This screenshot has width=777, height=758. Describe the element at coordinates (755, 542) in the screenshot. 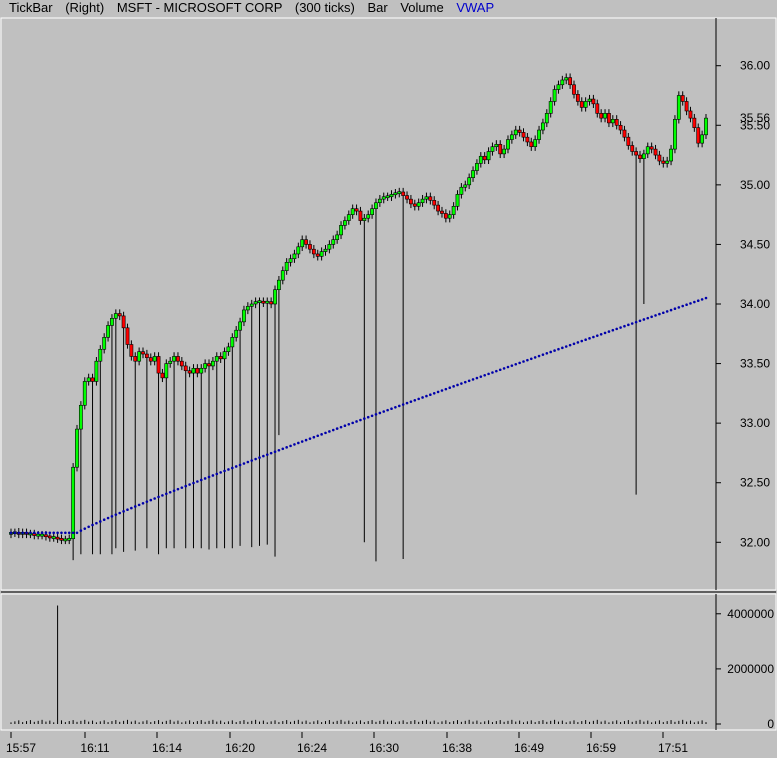

I see `price-tick-label: 32.00` at that location.